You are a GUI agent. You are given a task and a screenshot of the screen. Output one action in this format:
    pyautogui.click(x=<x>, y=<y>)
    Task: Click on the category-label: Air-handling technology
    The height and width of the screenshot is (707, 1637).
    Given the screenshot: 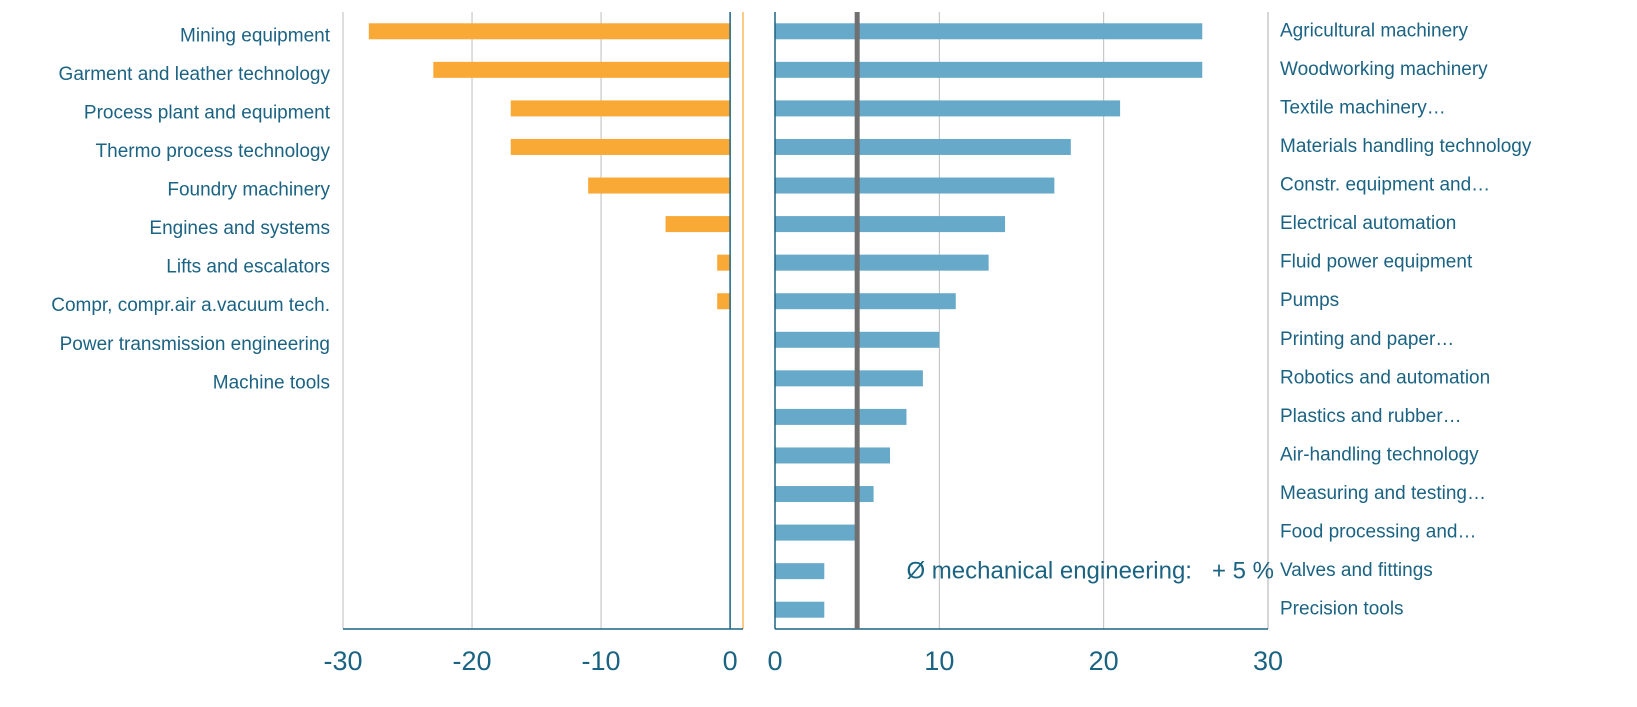 What is the action you would take?
    pyautogui.click(x=1379, y=454)
    